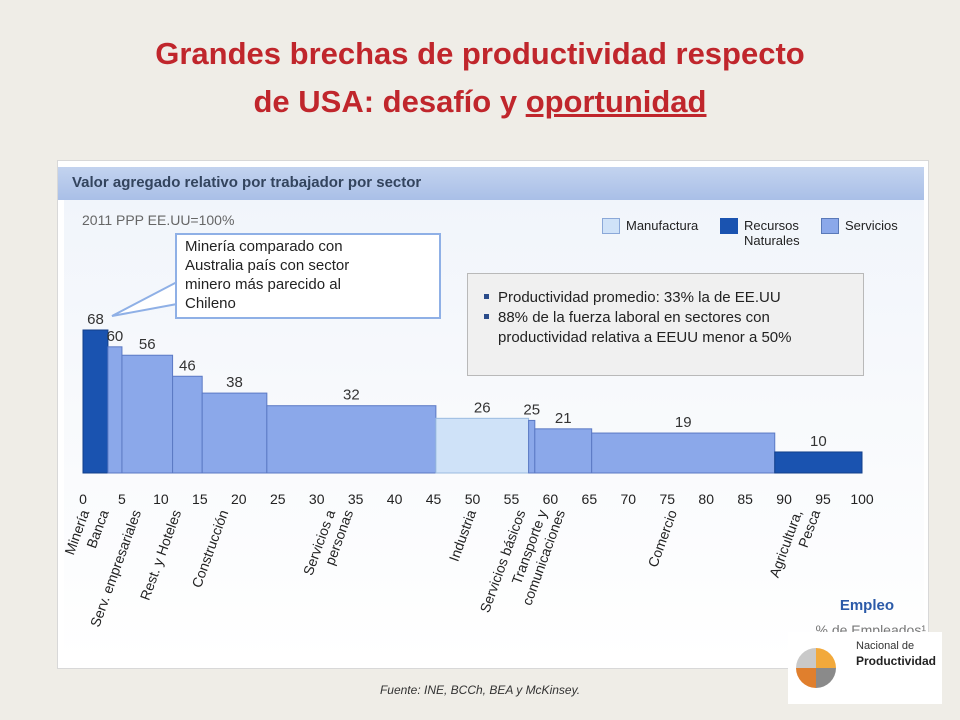 Image resolution: width=960 pixels, height=720 pixels. Describe the element at coordinates (662, 225) in the screenshot. I see `legend-label-manufactura: Manufactura` at that location.